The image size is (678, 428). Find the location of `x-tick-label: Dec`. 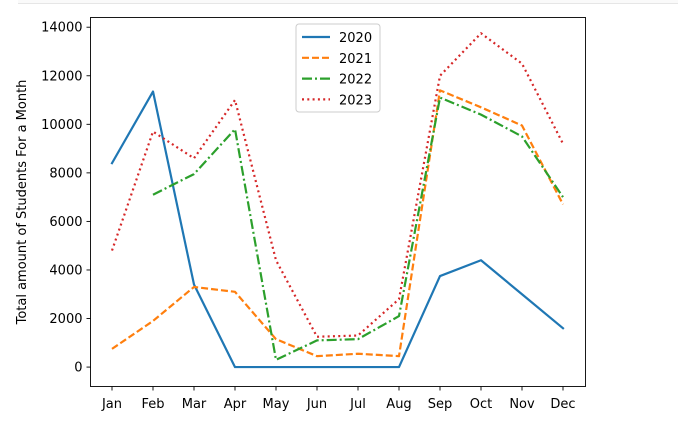

x-tick-label: Dec is located at coordinates (562, 404).